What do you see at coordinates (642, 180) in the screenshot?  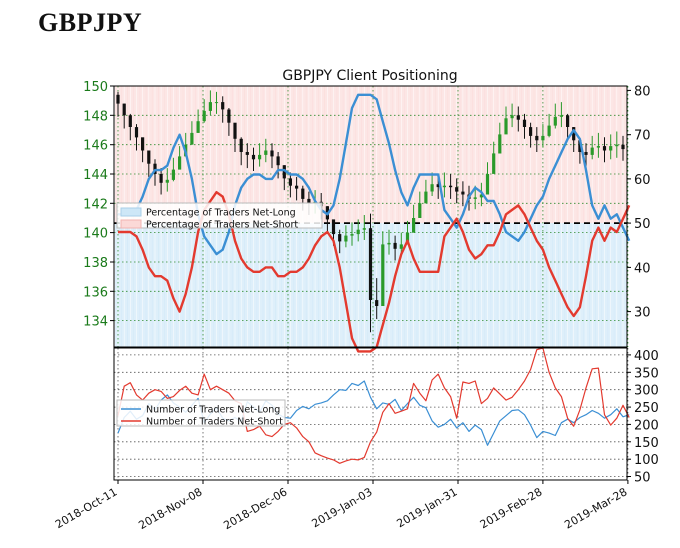 I see `right-tick-label: 60` at bounding box center [642, 180].